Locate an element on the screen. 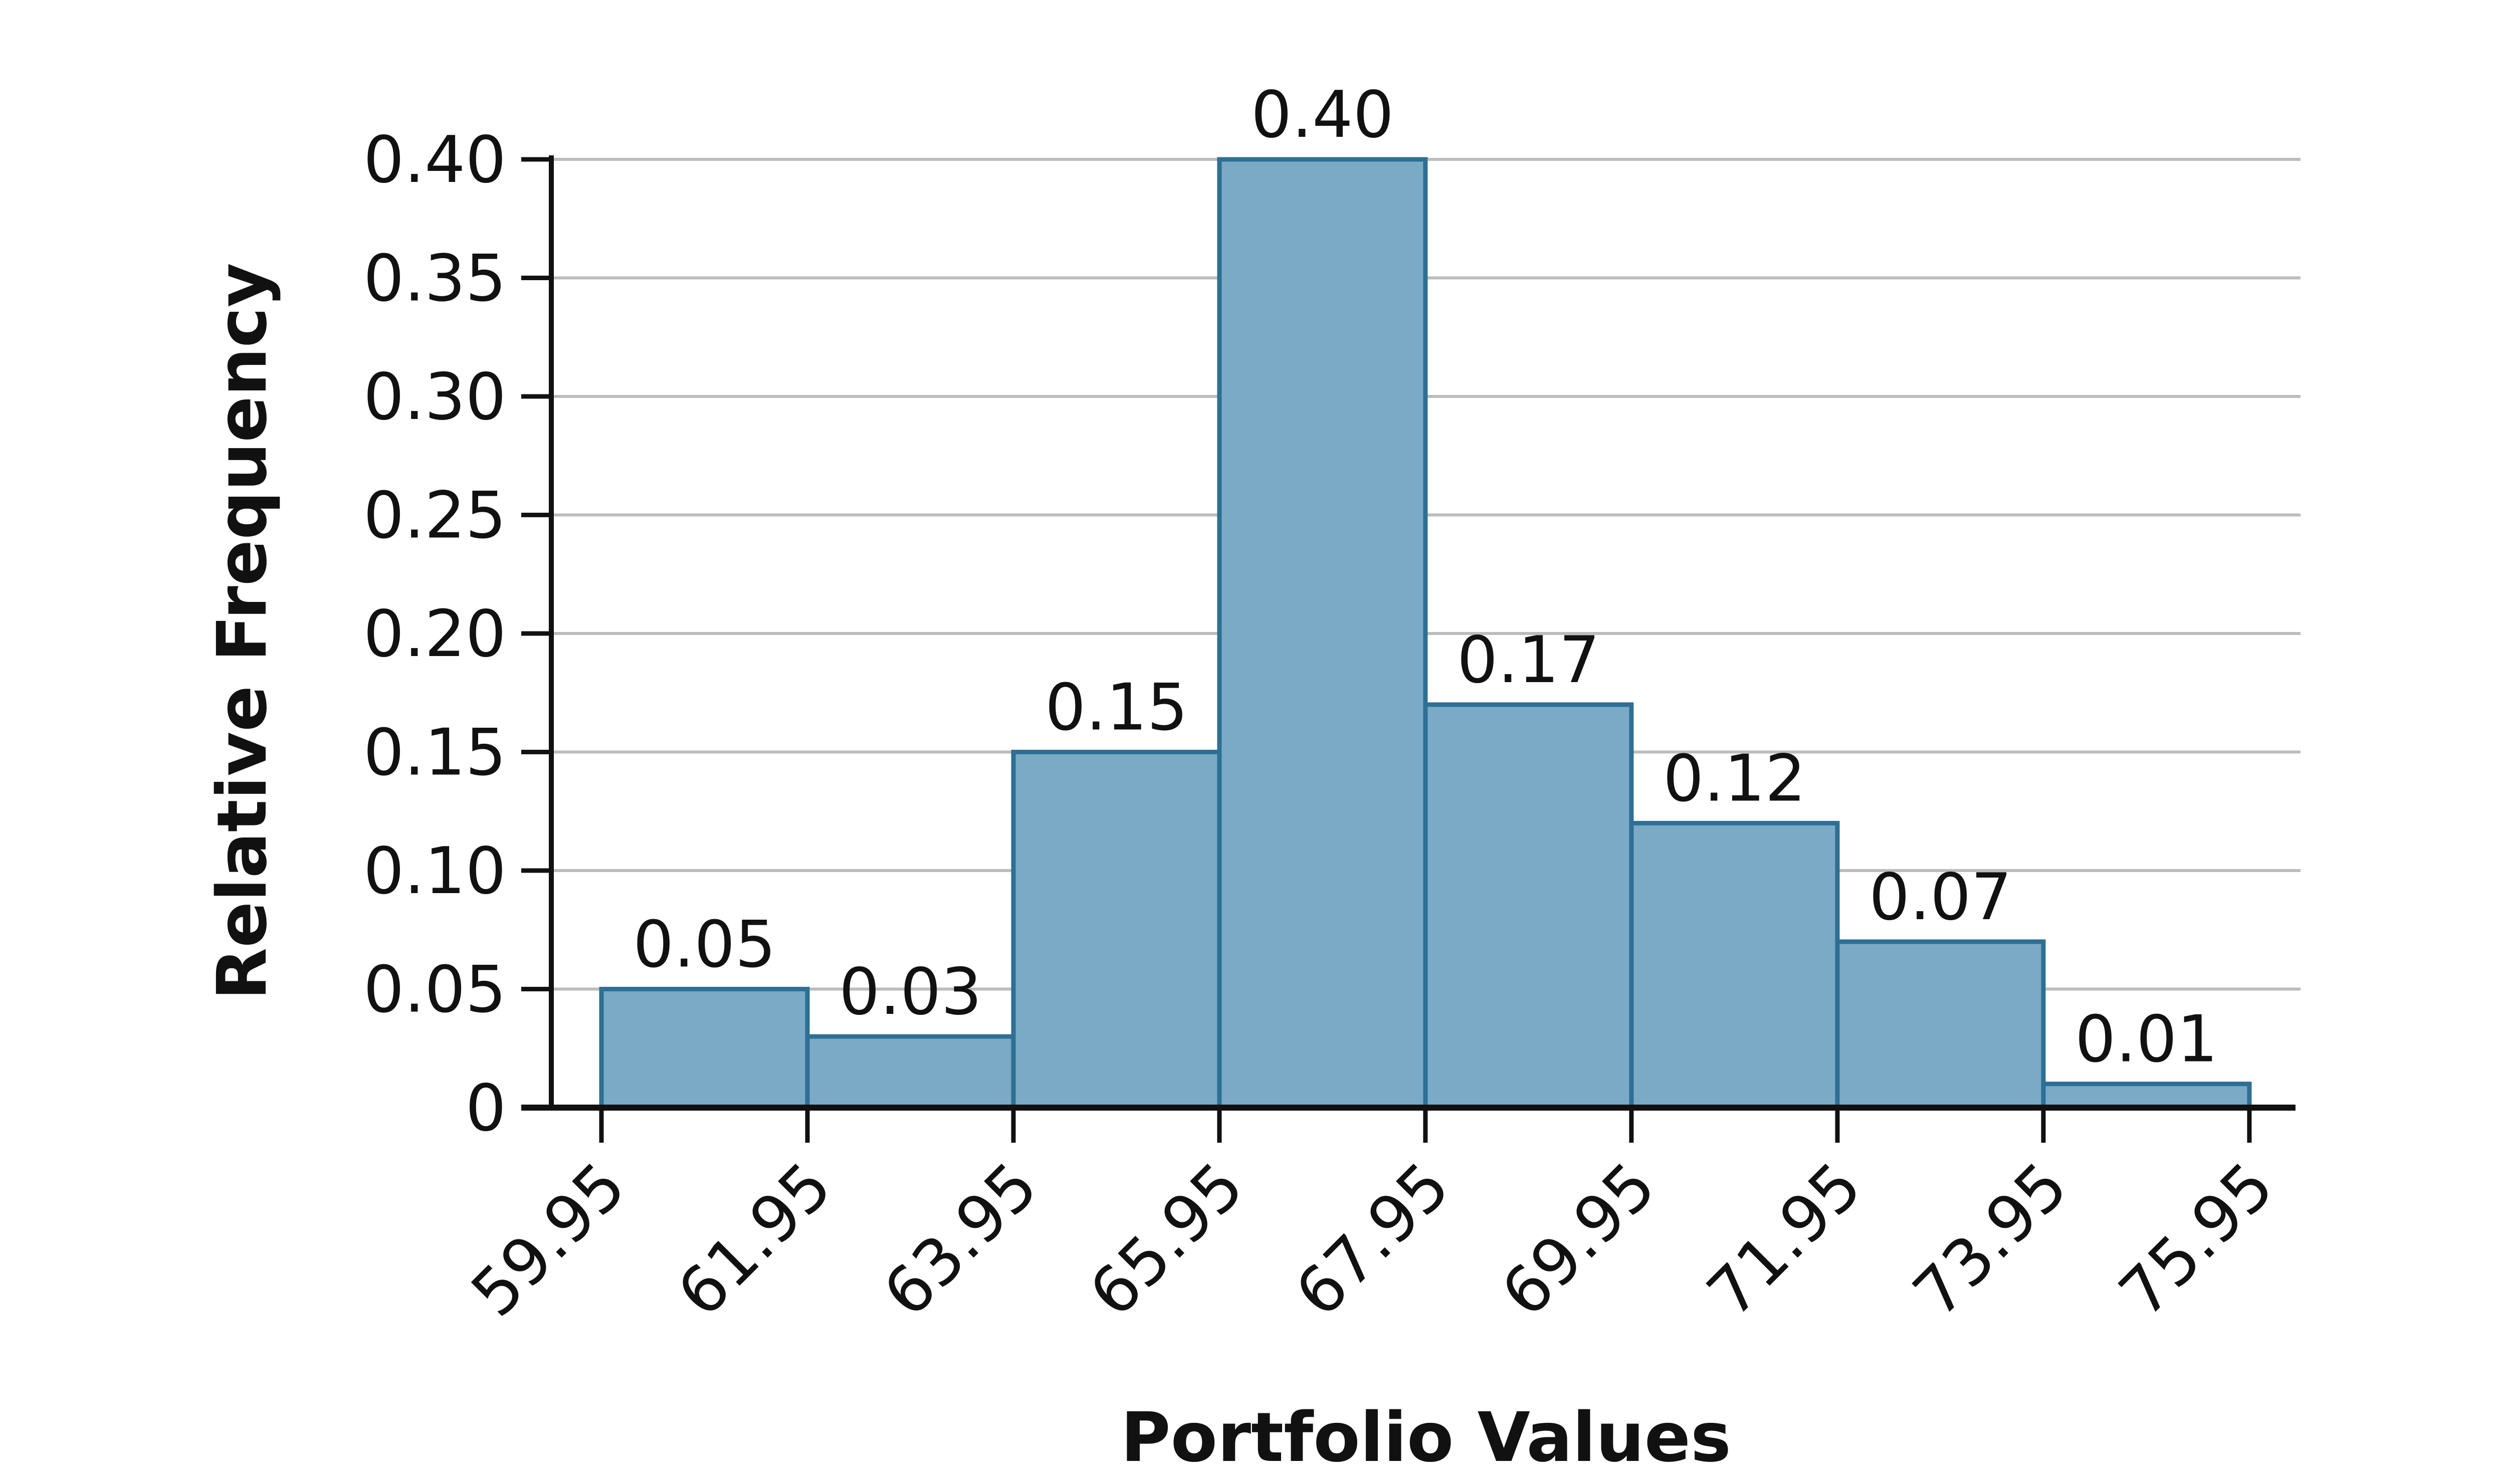 Image resolution: width=2506 pixels, height=1484 pixels. x-tick-label: 69.95 is located at coordinates (1578, 1240).